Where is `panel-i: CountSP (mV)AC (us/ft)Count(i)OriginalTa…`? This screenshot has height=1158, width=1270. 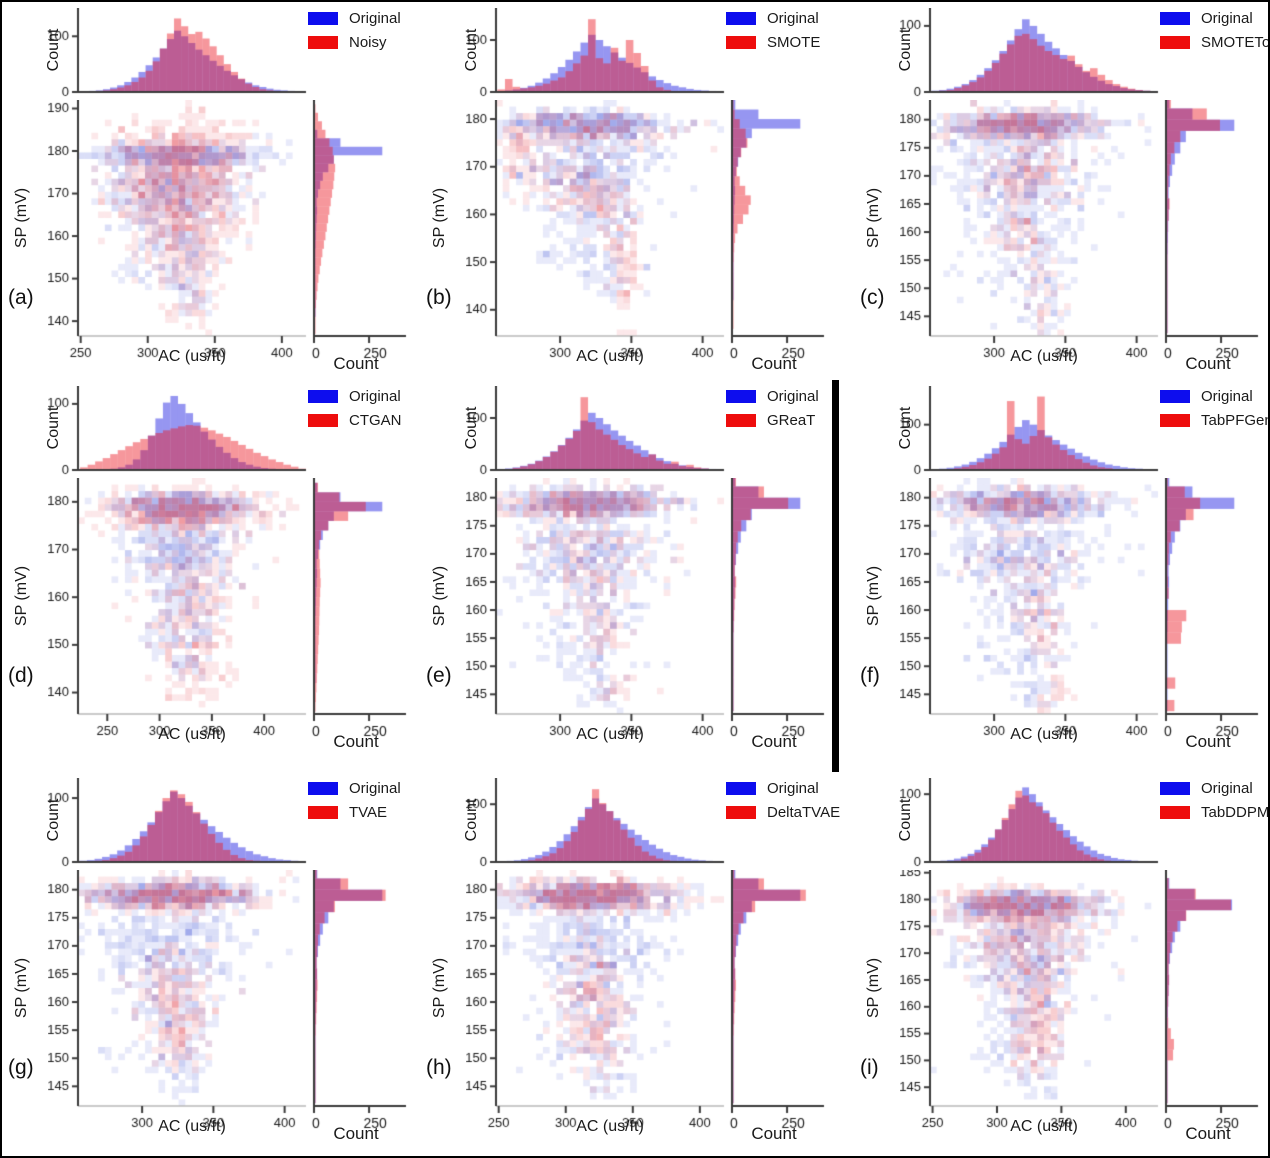
panel-i: CountSP (mV)AC (us/ft)Count(i)OriginalTa… is located at coordinates (1050, 964).